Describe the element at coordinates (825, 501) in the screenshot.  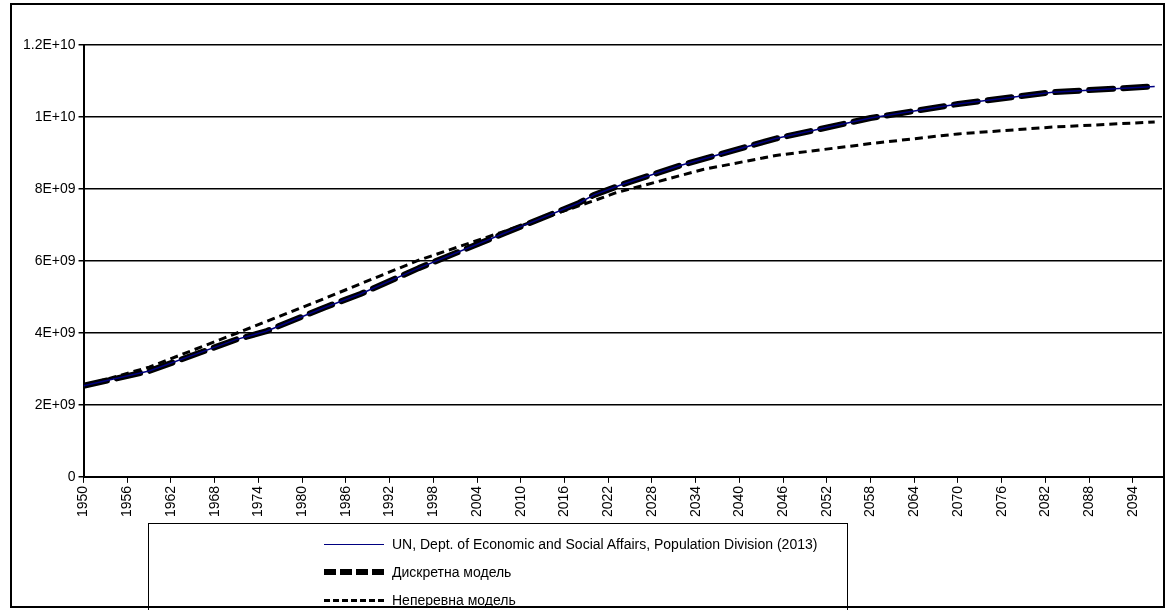
I see `x-tick-label: 2052` at that location.